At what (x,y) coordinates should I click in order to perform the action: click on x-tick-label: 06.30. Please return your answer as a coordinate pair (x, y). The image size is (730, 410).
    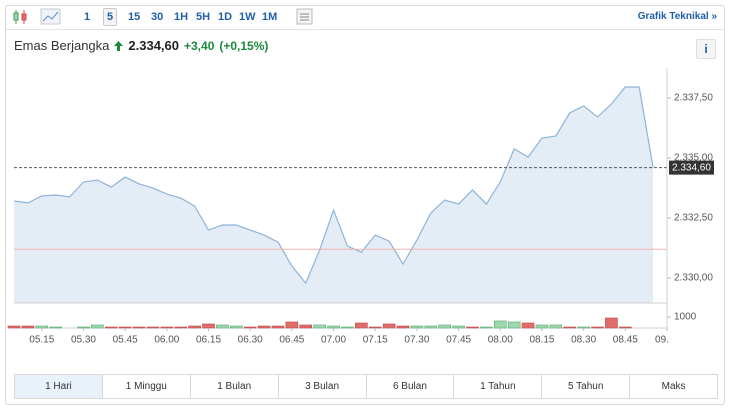
    Looking at the image, I should click on (250, 340).